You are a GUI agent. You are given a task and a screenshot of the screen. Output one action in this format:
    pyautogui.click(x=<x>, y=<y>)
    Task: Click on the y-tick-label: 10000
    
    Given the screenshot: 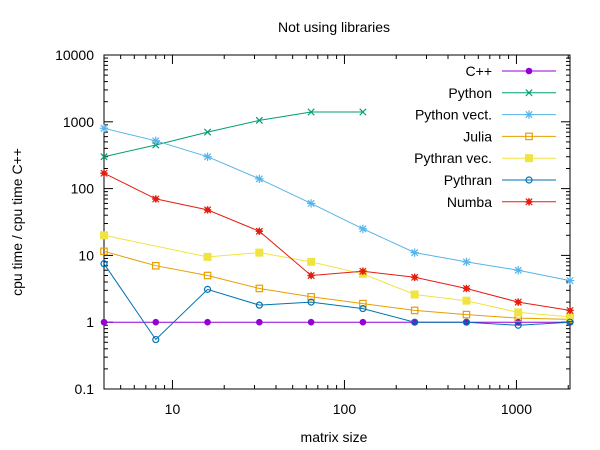 What is the action you would take?
    pyautogui.click(x=74, y=55)
    